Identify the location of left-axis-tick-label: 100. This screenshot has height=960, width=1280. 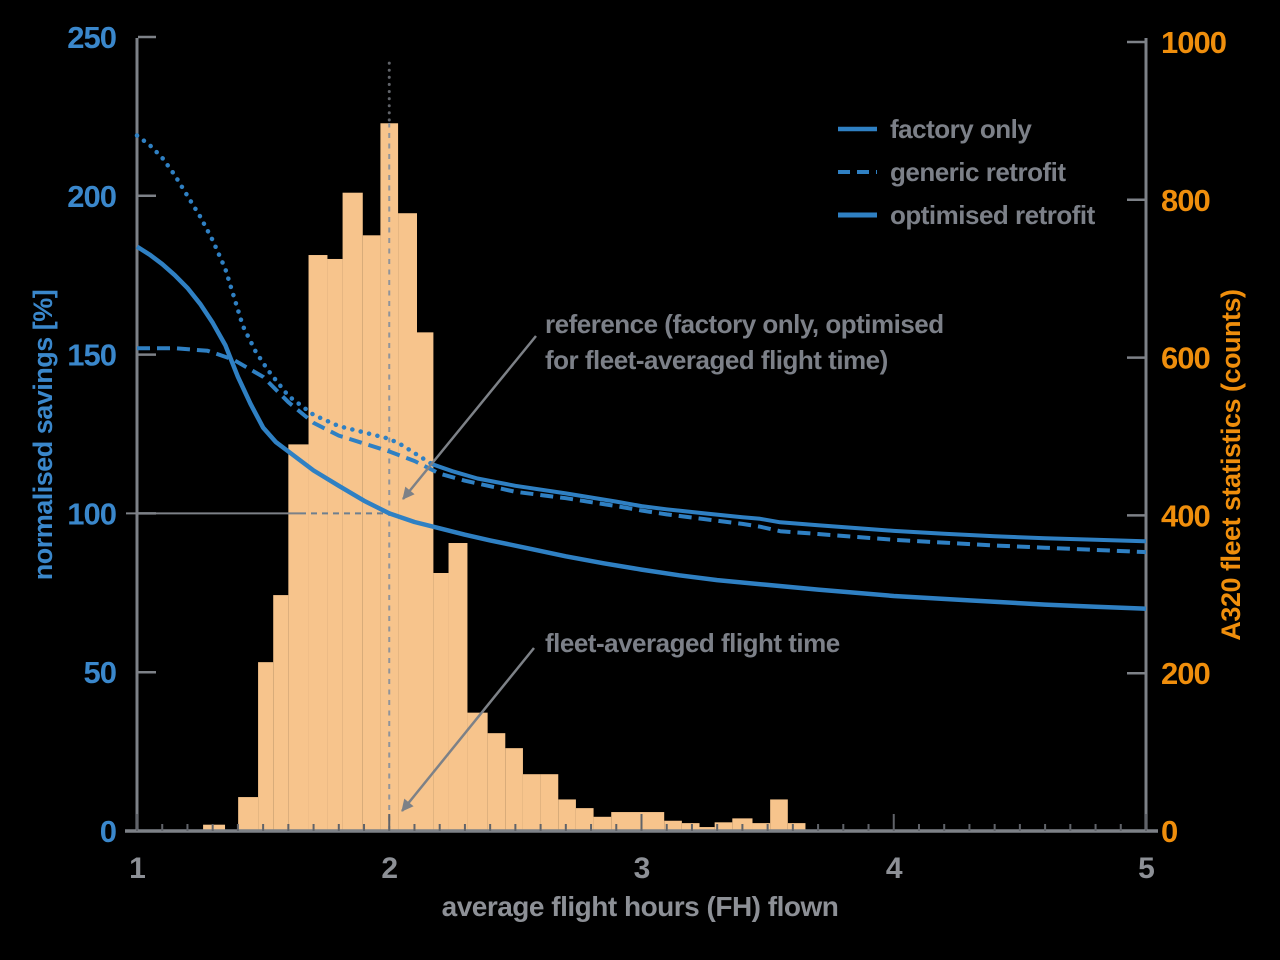
(91, 513).